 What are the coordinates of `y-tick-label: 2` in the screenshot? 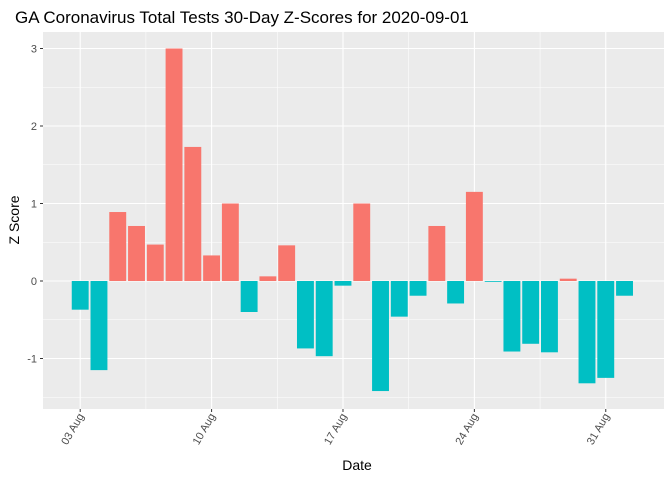 It's located at (34, 127).